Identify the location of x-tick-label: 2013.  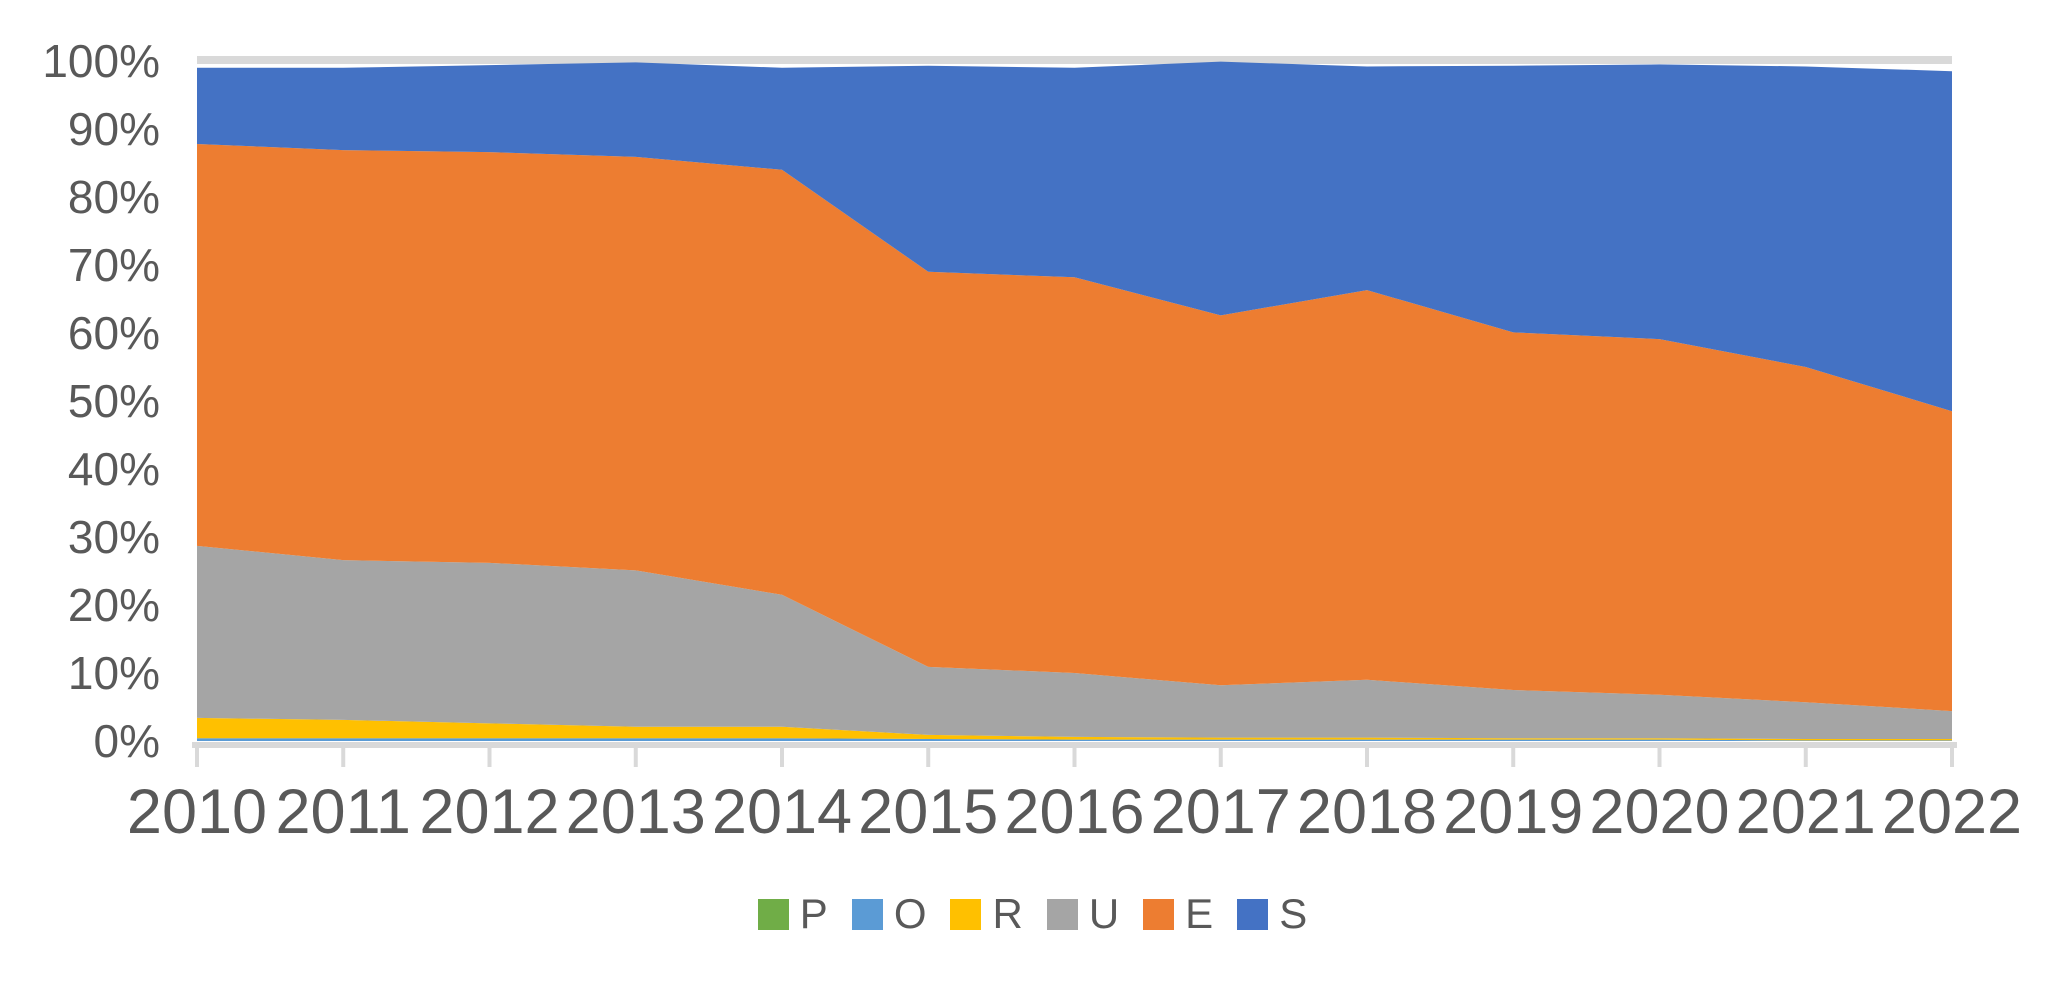
(636, 812).